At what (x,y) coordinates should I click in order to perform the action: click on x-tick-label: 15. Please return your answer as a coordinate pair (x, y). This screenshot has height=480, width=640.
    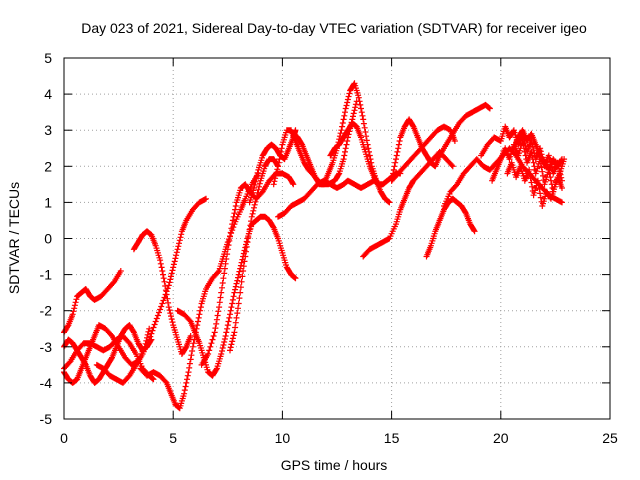
    Looking at the image, I should click on (392, 438).